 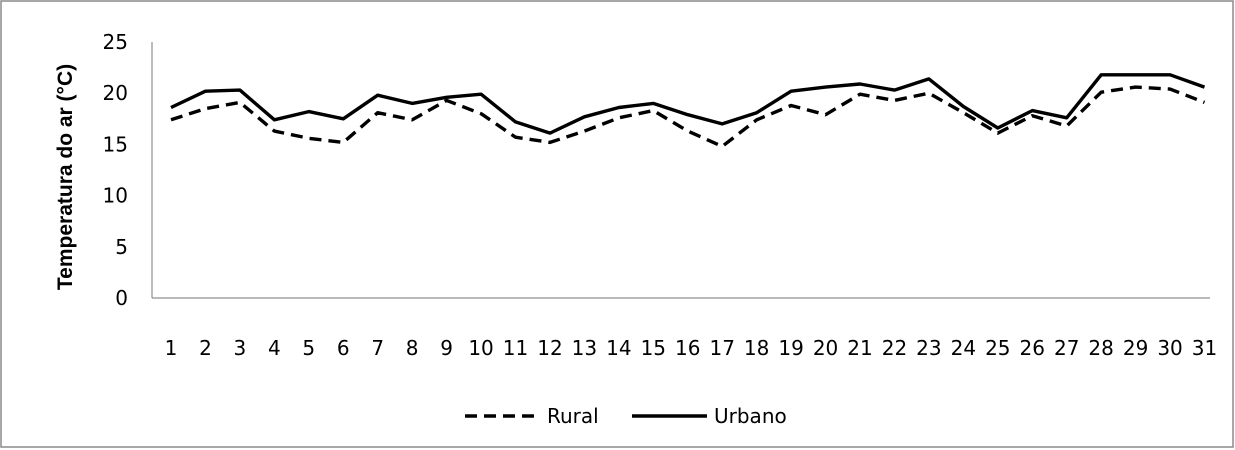 What do you see at coordinates (1032, 348) in the screenshot?
I see `x-tick-label: 26` at bounding box center [1032, 348].